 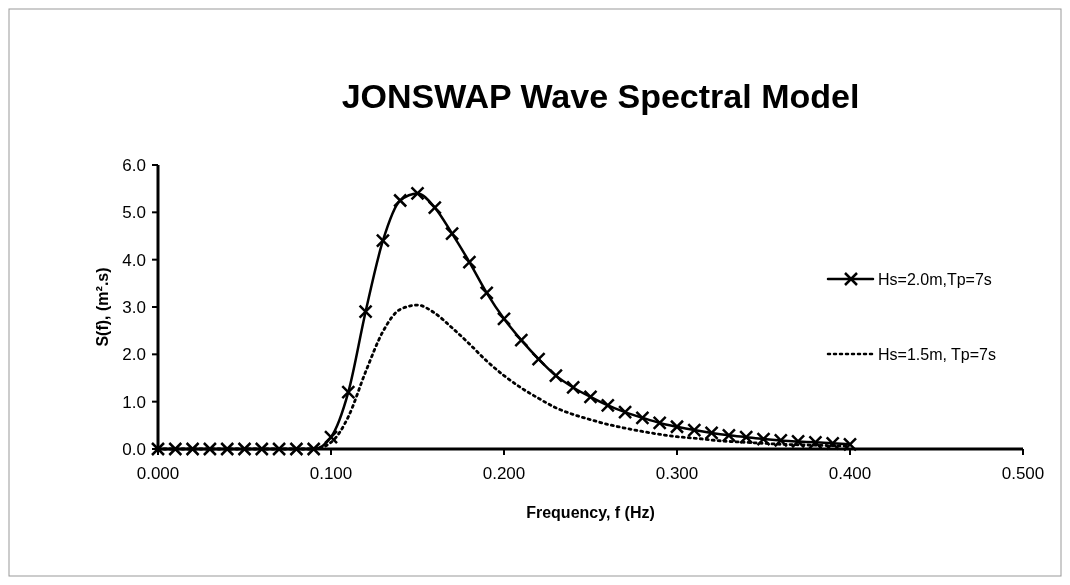 What do you see at coordinates (1023, 473) in the screenshot?
I see `x-tick-label: 0.500` at bounding box center [1023, 473].